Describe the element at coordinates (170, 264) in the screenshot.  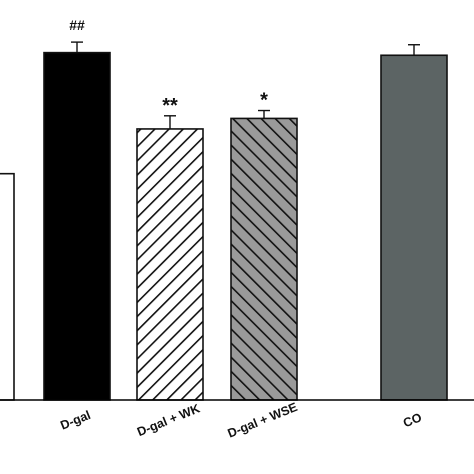
I see `bar-d-gal-wk` at that location.